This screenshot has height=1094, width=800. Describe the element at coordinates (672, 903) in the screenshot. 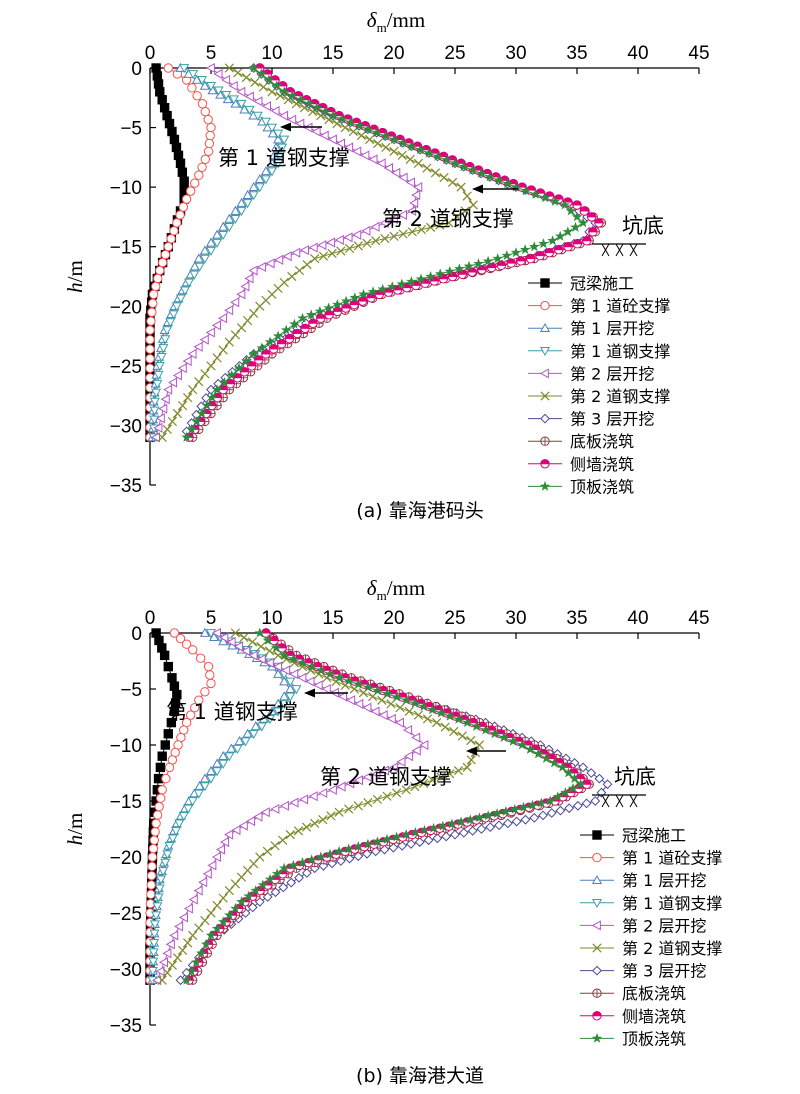

I see `legend-label: 第 1 道钢支撑` at that location.